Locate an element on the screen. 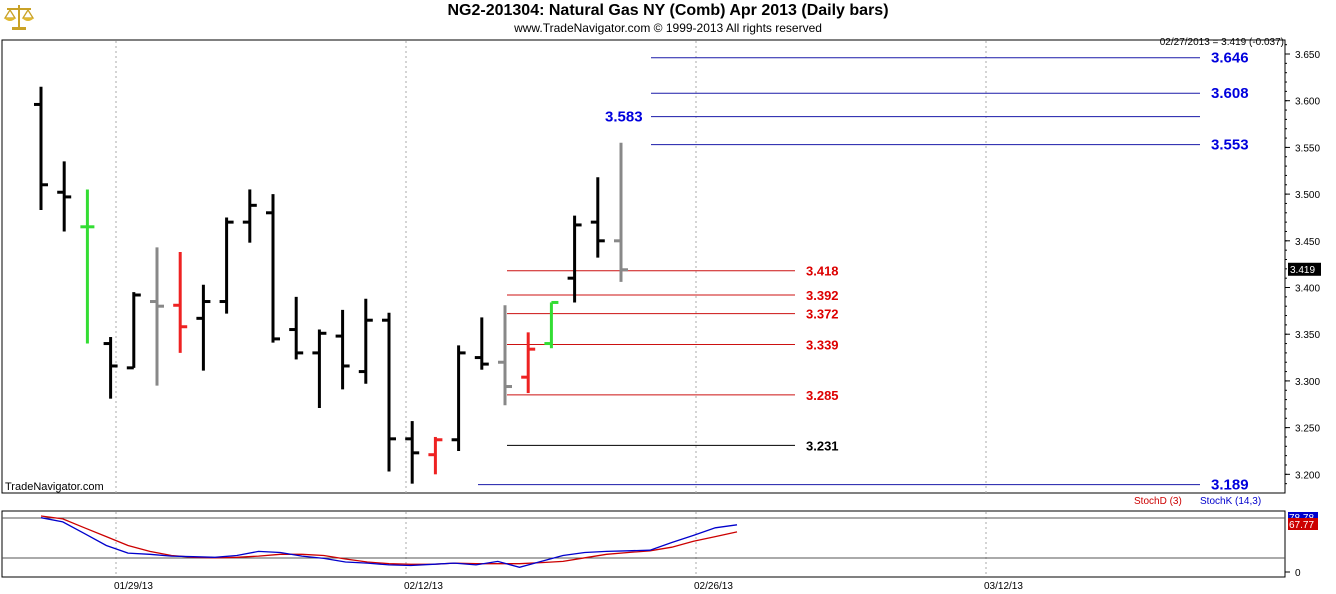  level-label: 3.646 is located at coordinates (1230, 58).